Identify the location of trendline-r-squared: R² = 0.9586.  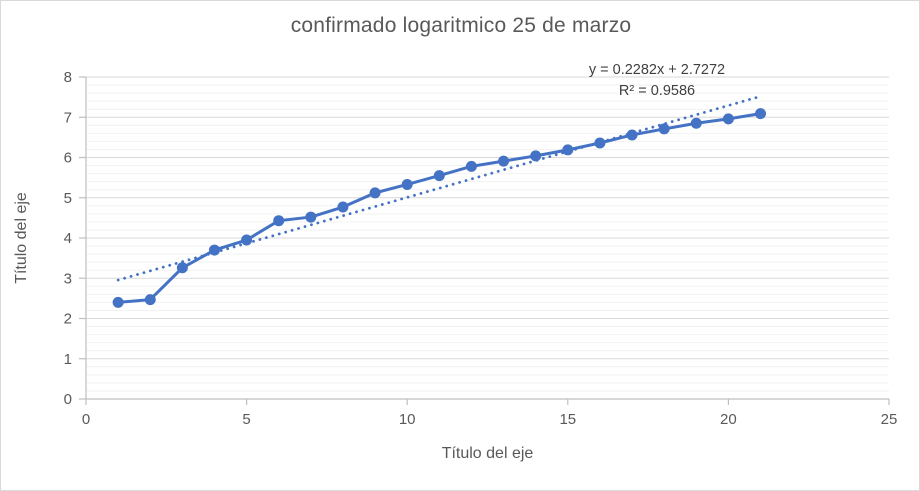
(657, 91).